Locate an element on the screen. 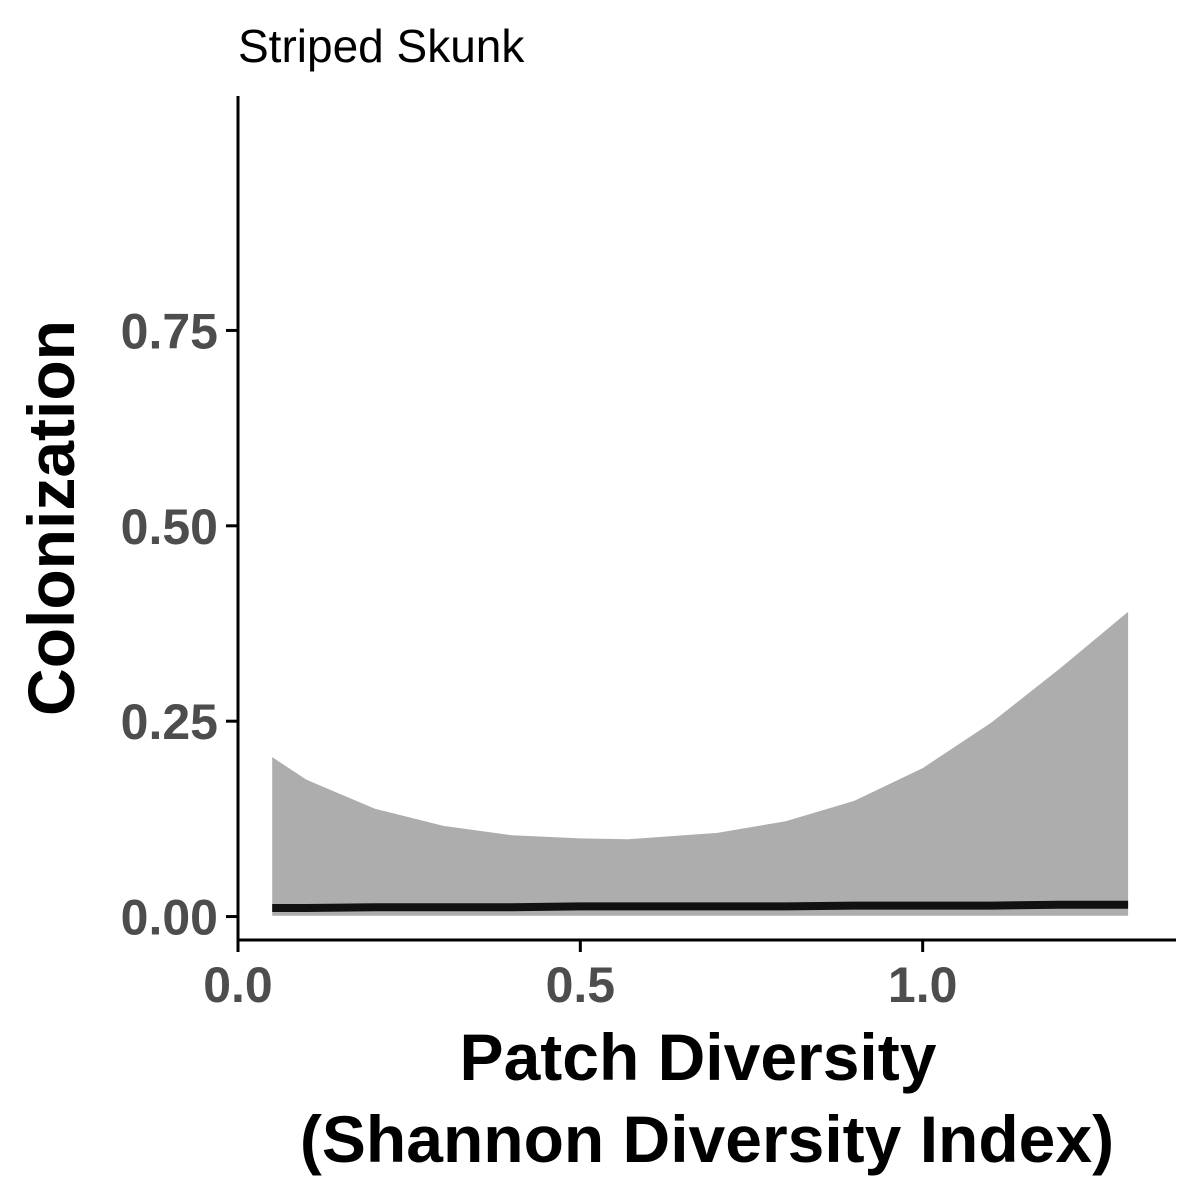 This screenshot has height=1200, width=1200. x-axis-title-line-1: Patch Diversity is located at coordinates (698, 1057).